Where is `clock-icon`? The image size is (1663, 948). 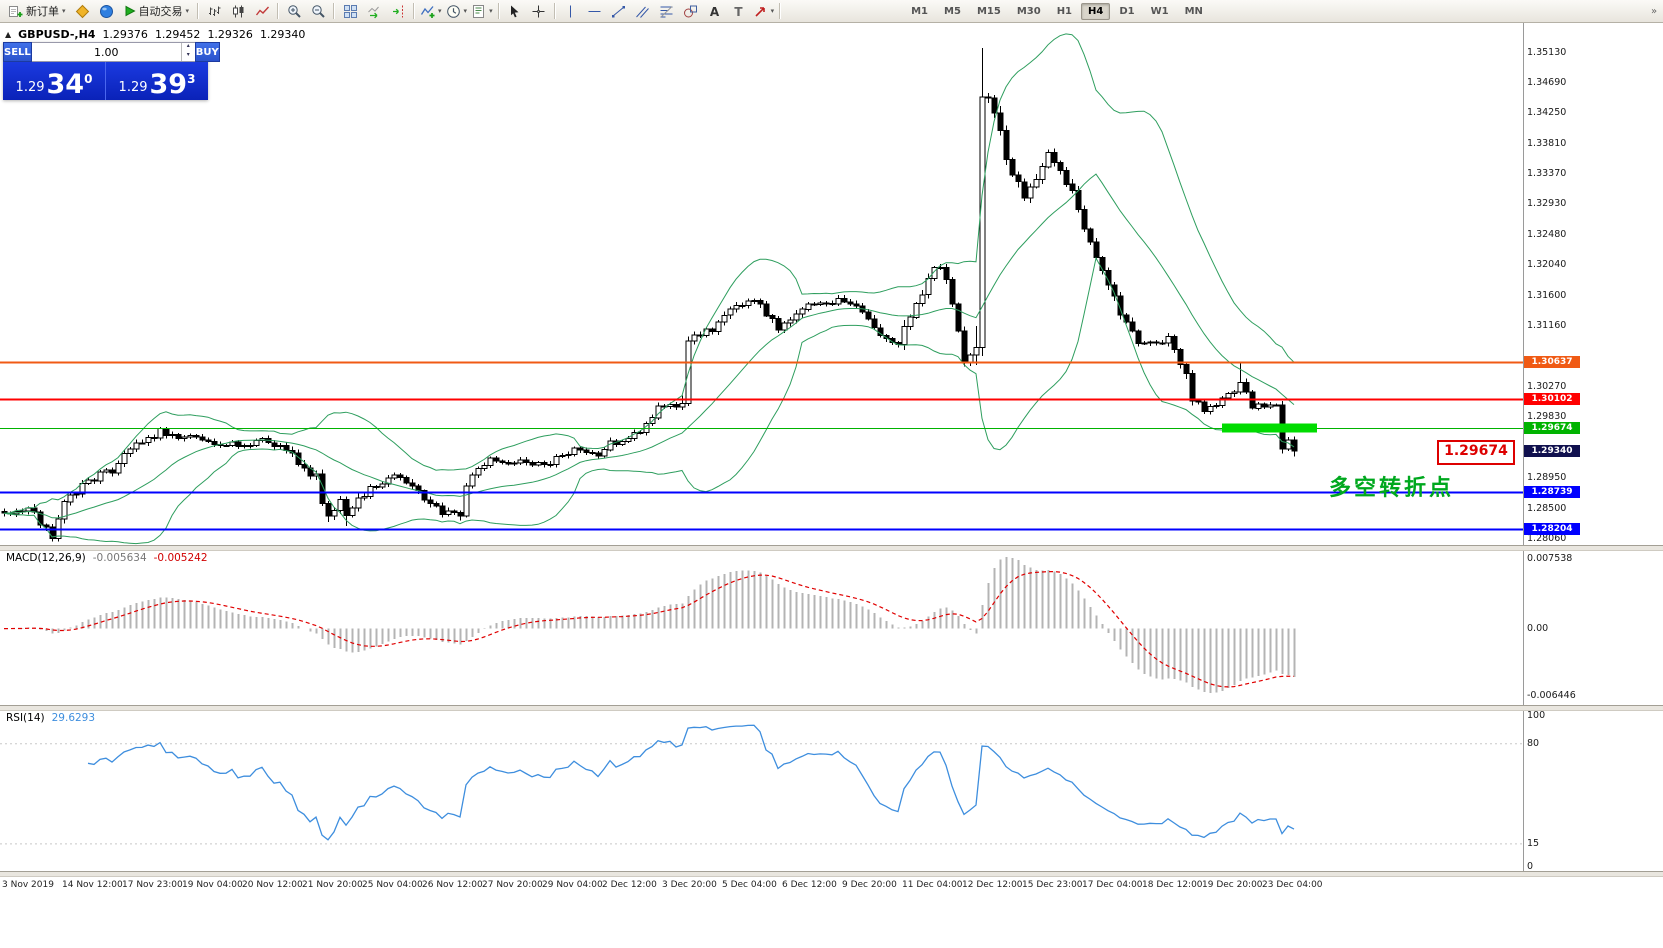
clock-icon is located at coordinates (453, 11).